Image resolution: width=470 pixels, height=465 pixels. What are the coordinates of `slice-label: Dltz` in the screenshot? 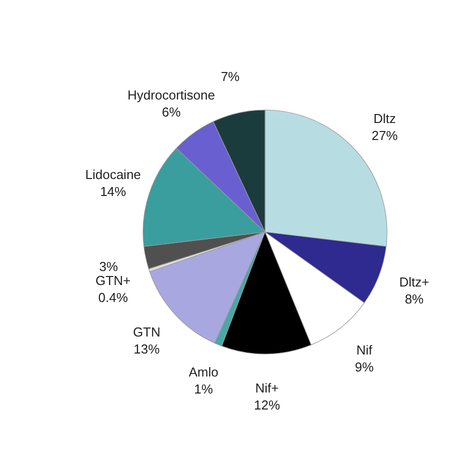 It's located at (384, 118).